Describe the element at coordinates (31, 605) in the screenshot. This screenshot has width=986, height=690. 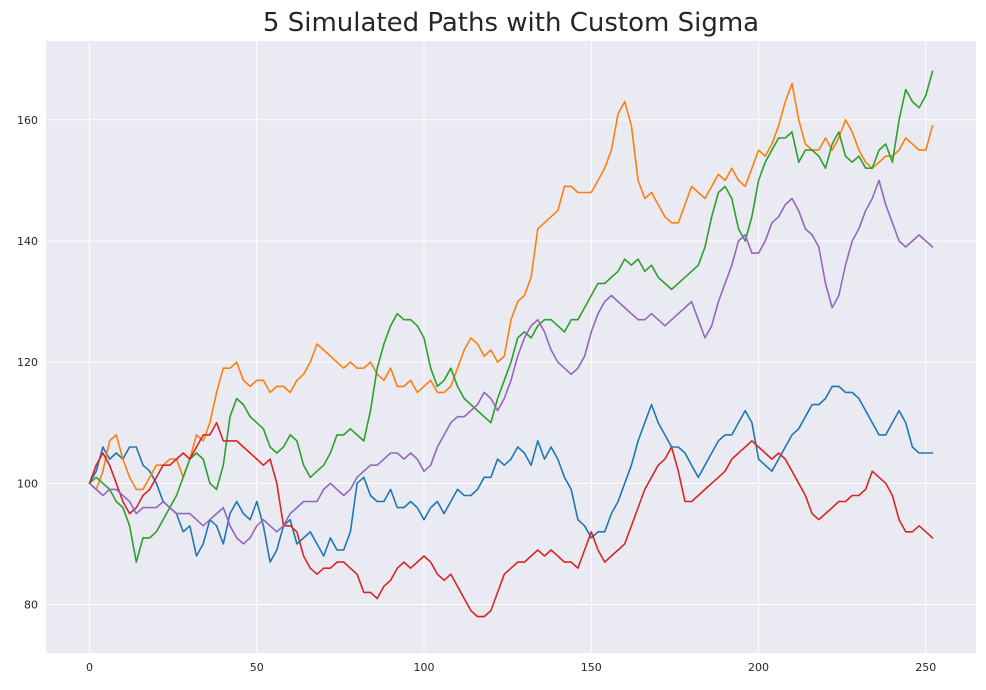
I see `y-tick-label: 80` at that location.